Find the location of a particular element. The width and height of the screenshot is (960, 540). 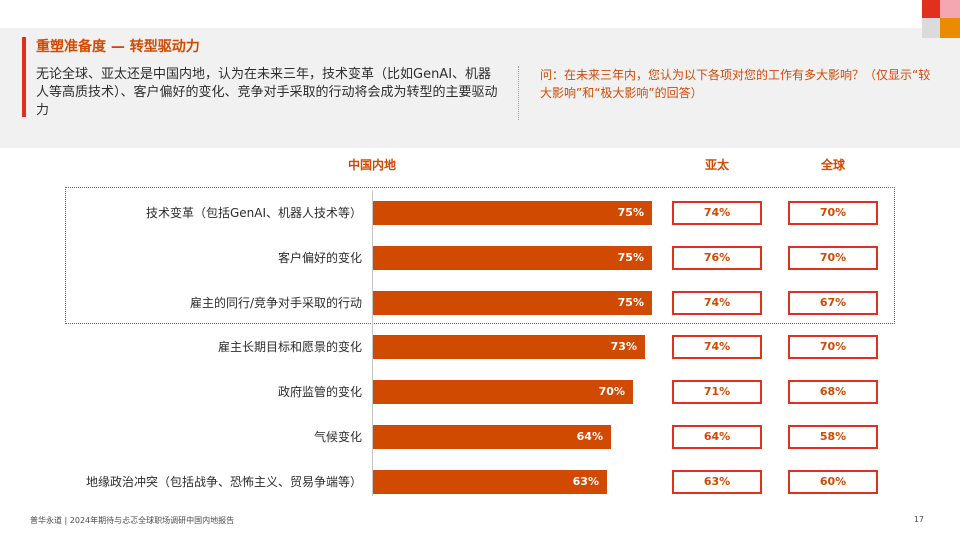

china-bar: 73% is located at coordinates (509, 347).